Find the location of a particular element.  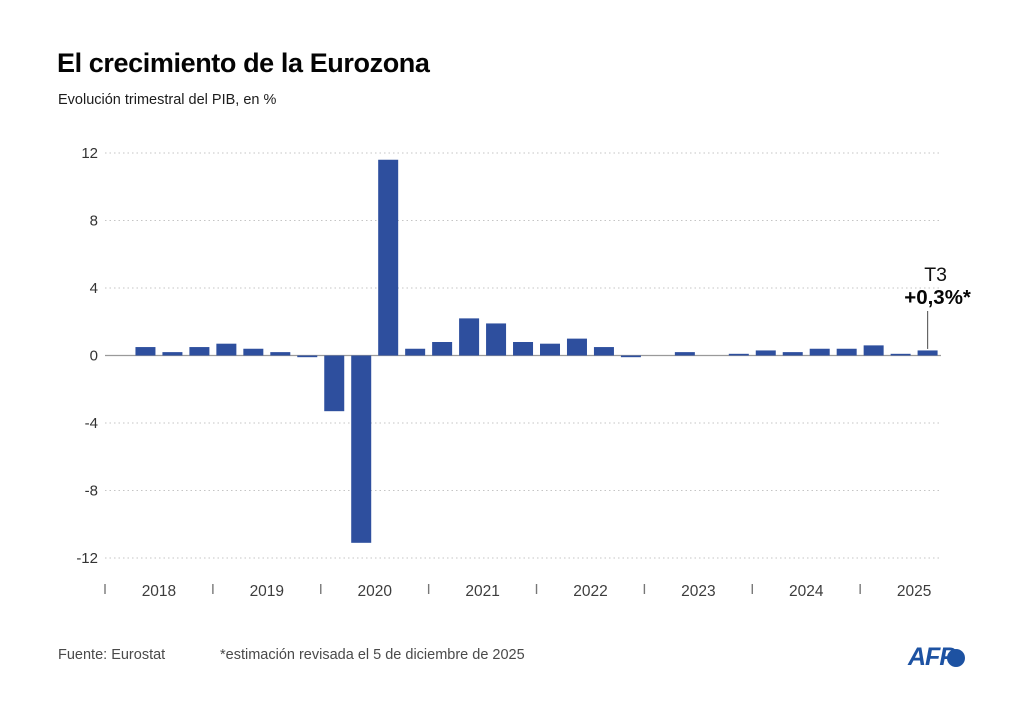

chart-title: El crecimiento de la Eurozona is located at coordinates (243, 63).